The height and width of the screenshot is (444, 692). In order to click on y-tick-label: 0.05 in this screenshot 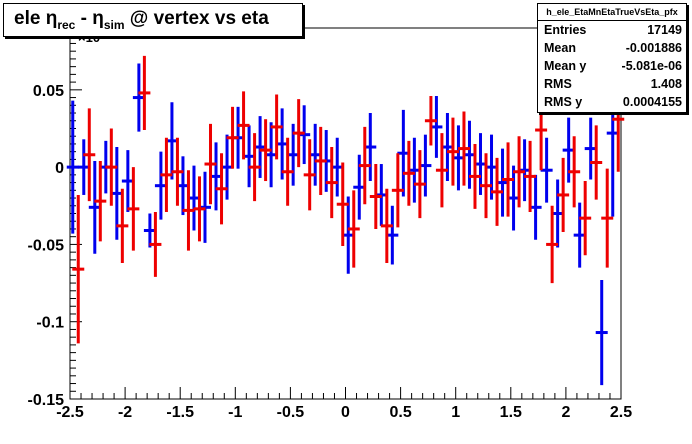, I will do `click(48, 91)`.